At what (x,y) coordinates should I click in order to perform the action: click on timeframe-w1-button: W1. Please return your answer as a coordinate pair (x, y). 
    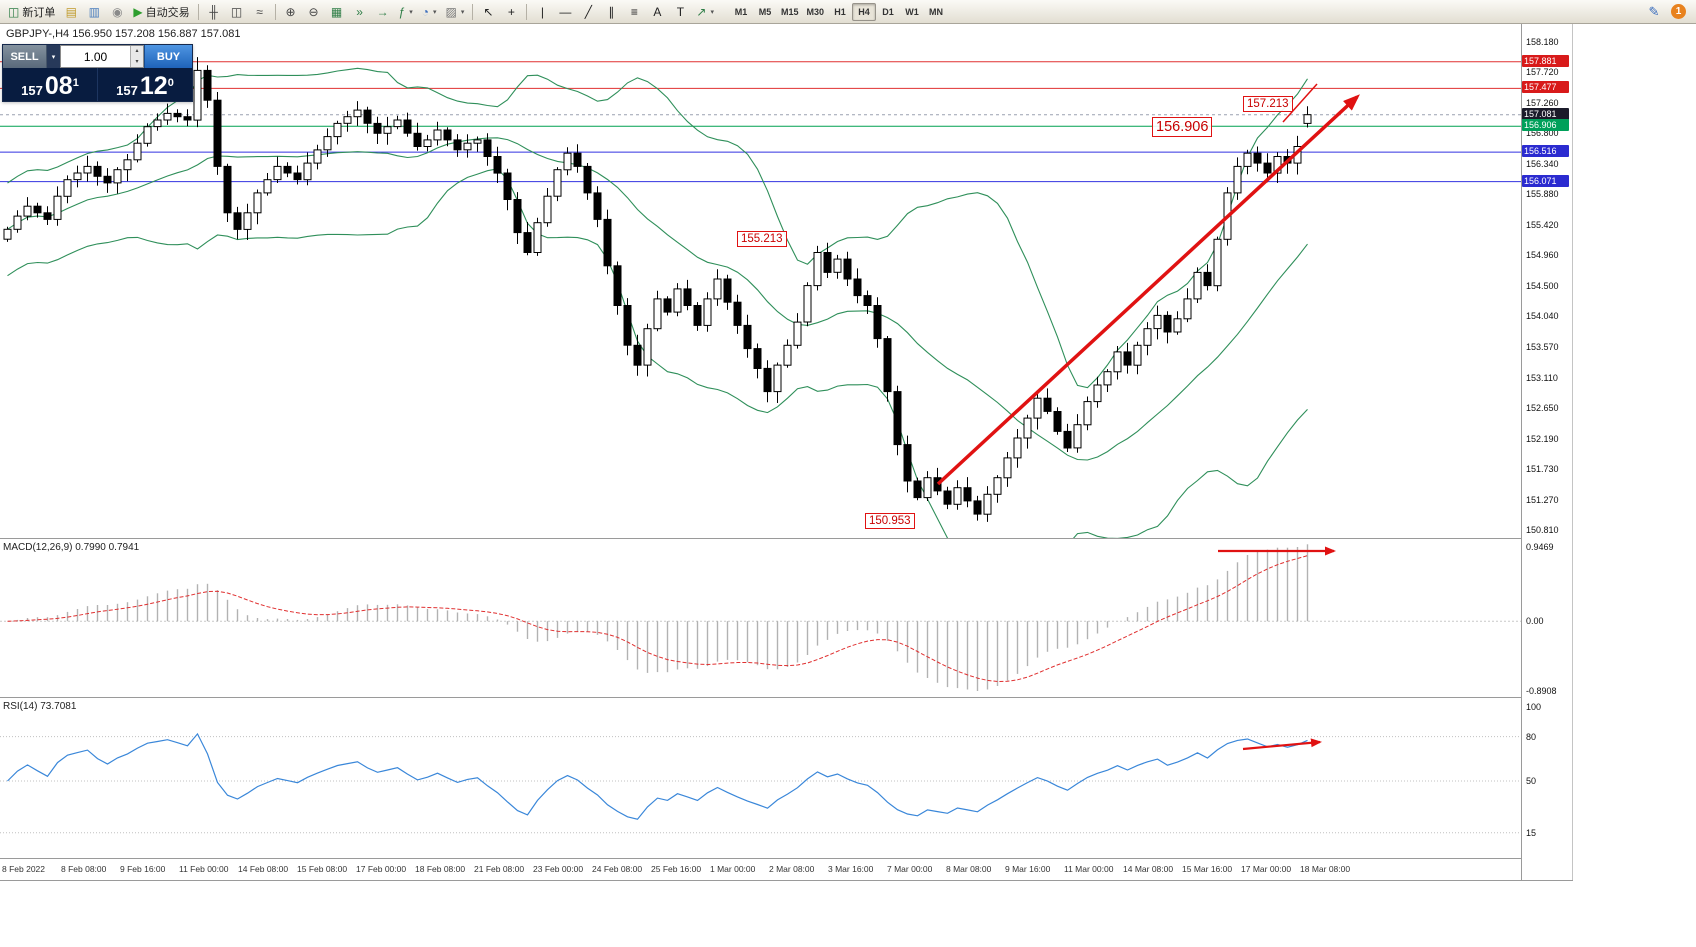
    Looking at the image, I should click on (912, 11).